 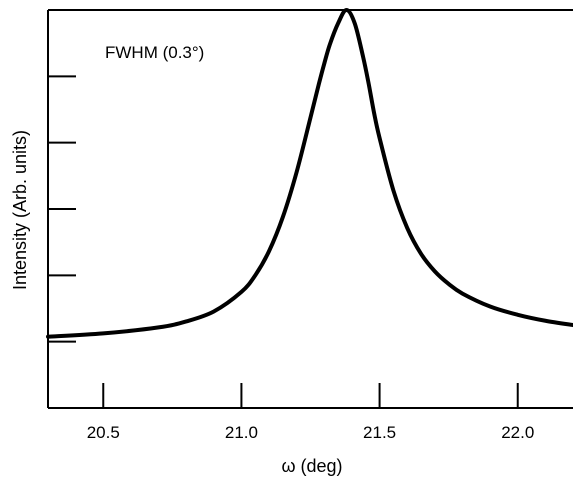 What do you see at coordinates (62, 209) in the screenshot?
I see `y-axis-ticks` at bounding box center [62, 209].